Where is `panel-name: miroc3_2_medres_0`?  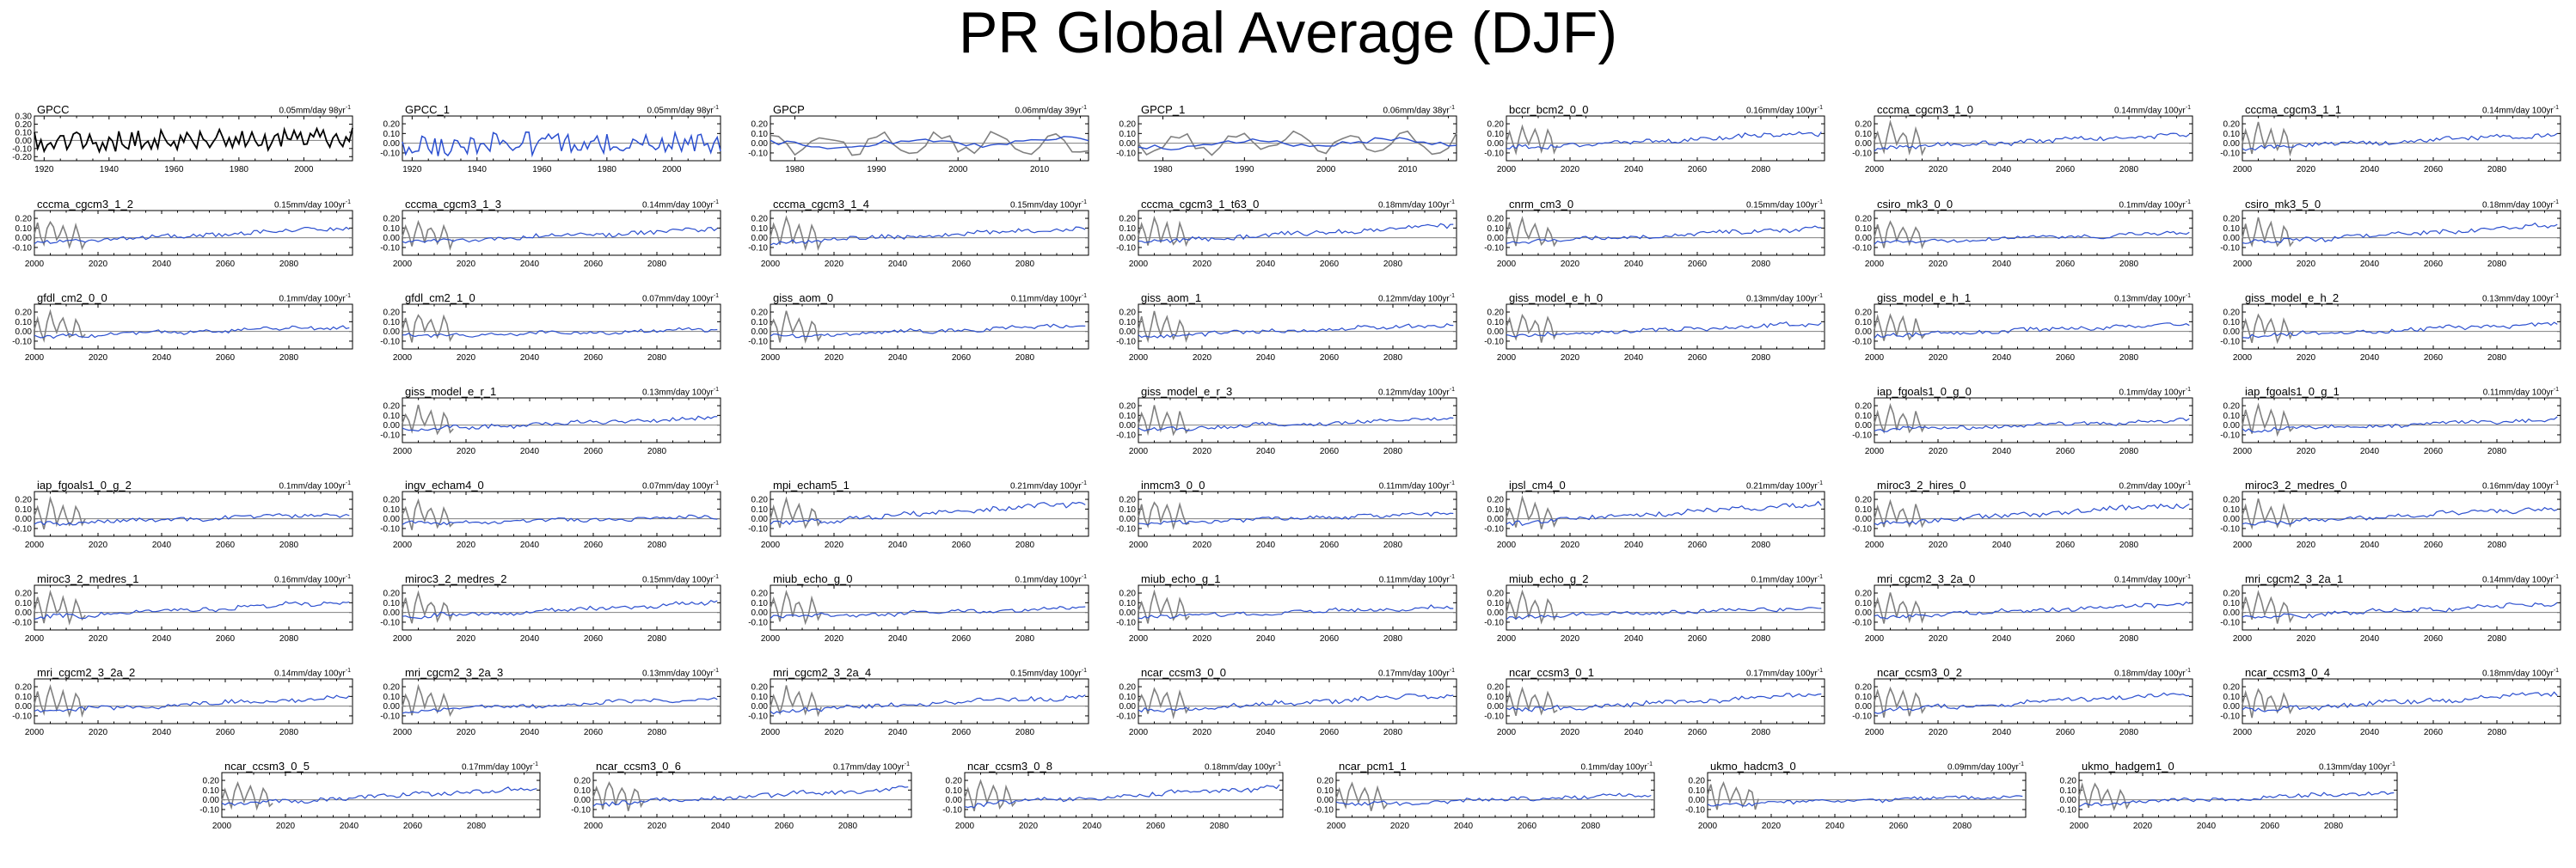
panel-name: miroc3_2_medres_0 is located at coordinates (2296, 486).